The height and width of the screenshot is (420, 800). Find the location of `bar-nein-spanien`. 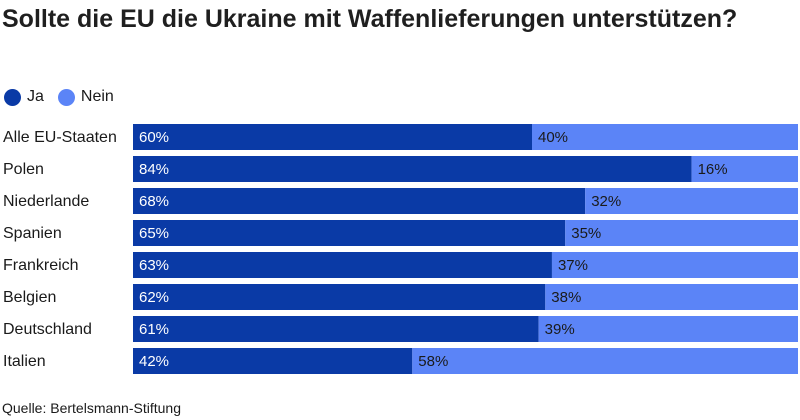

bar-nein-spanien is located at coordinates (681, 233).